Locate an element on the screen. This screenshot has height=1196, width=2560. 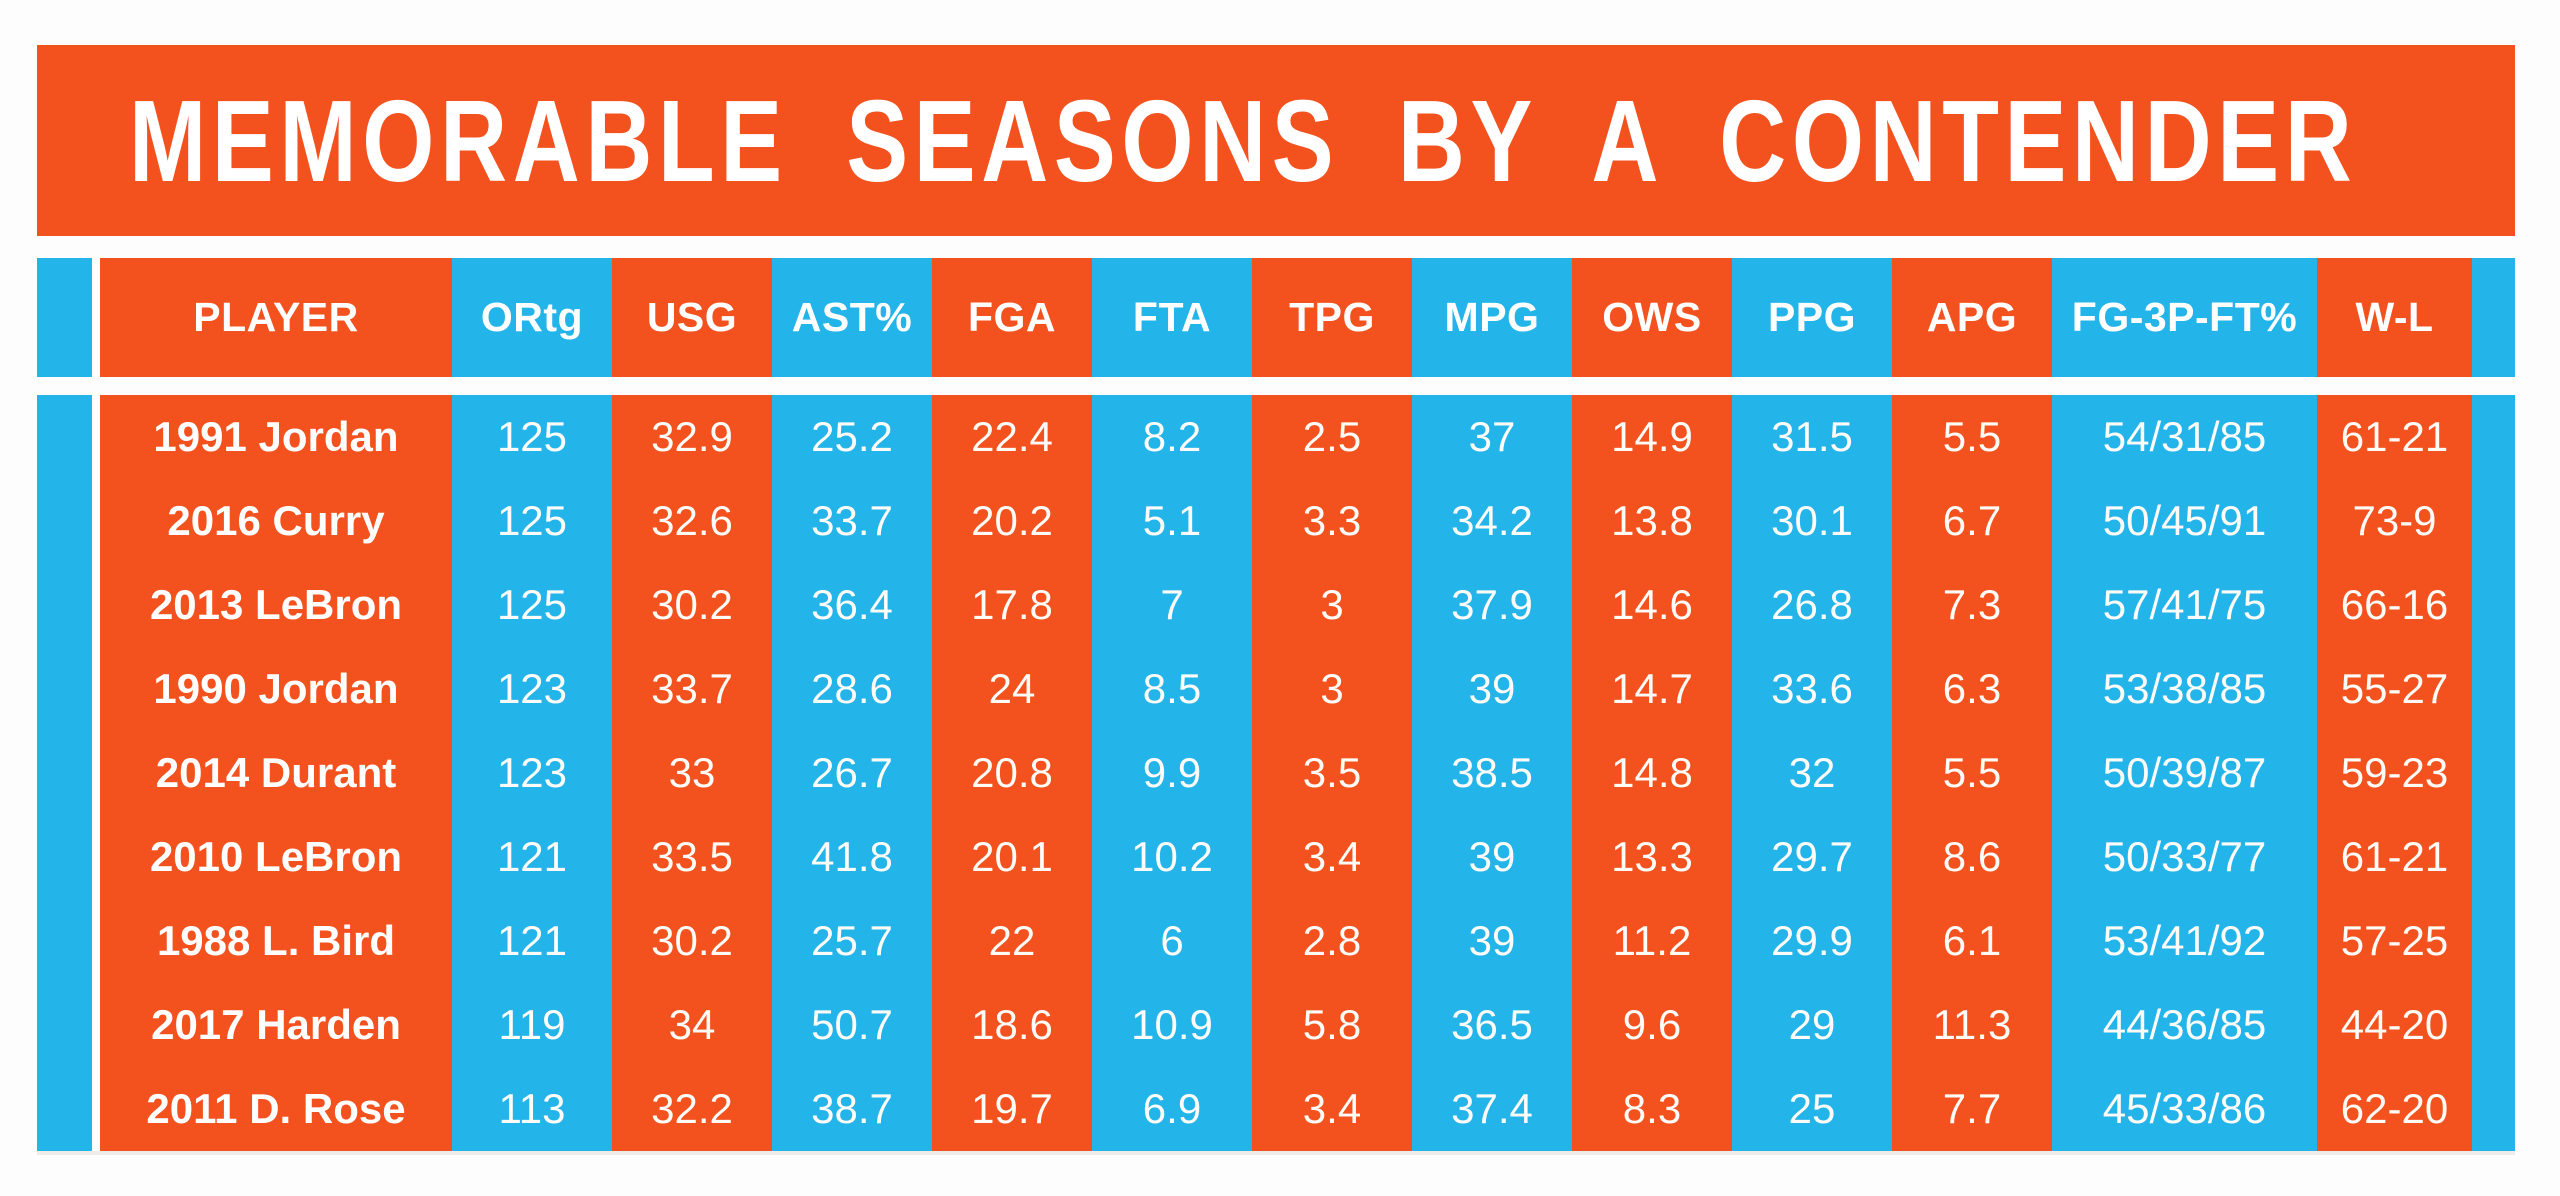
value-cell-text: 57-25 is located at coordinates (2394, 940).